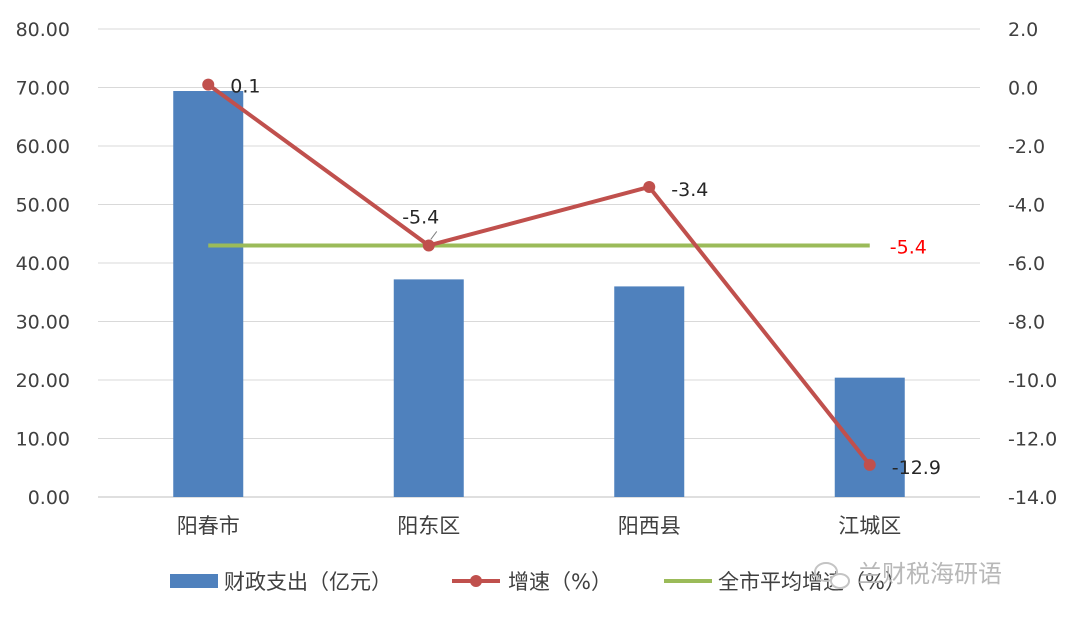  What do you see at coordinates (1032, 498) in the screenshot?
I see `right-tick-label: -14.0` at bounding box center [1032, 498].